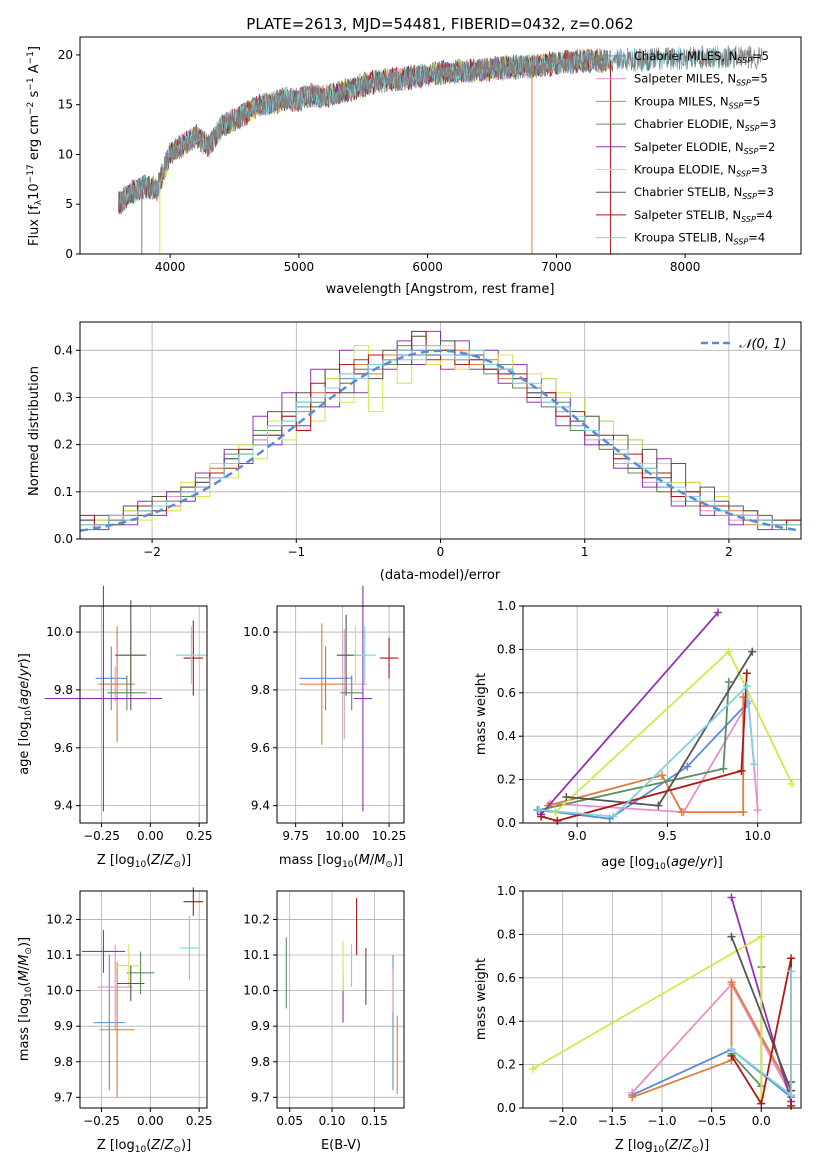  Describe the element at coordinates (143, 714) in the screenshot. I see `z-age-axes-frame` at that location.